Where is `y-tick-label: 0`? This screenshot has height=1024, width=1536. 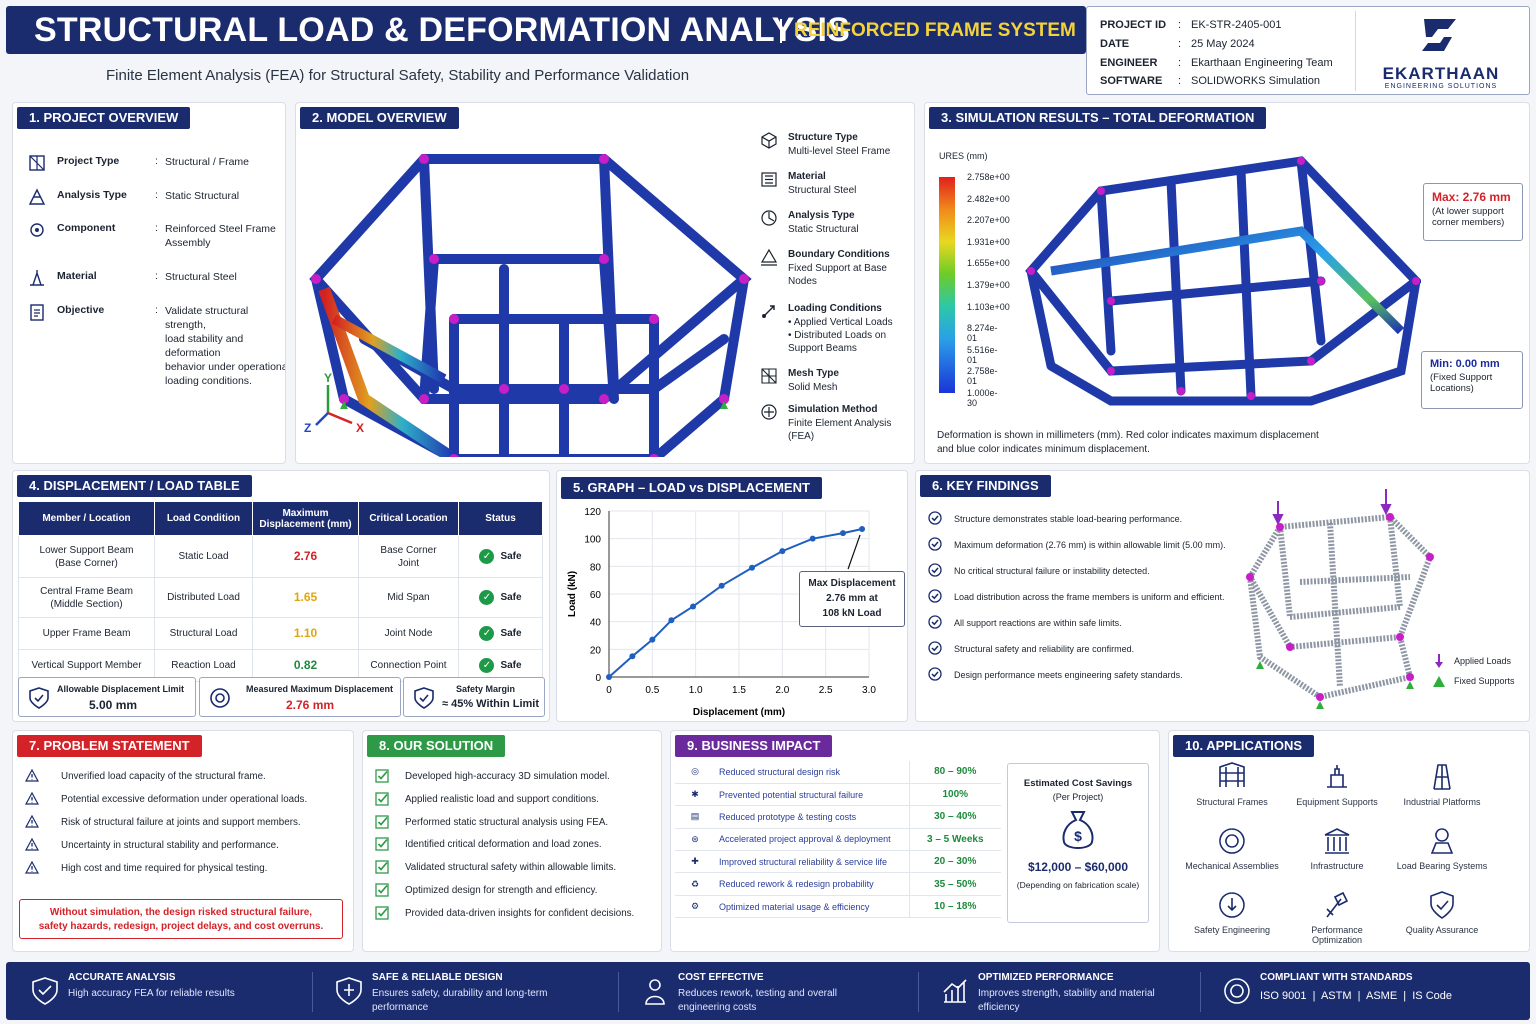 y-tick-label: 0 is located at coordinates (598, 678).